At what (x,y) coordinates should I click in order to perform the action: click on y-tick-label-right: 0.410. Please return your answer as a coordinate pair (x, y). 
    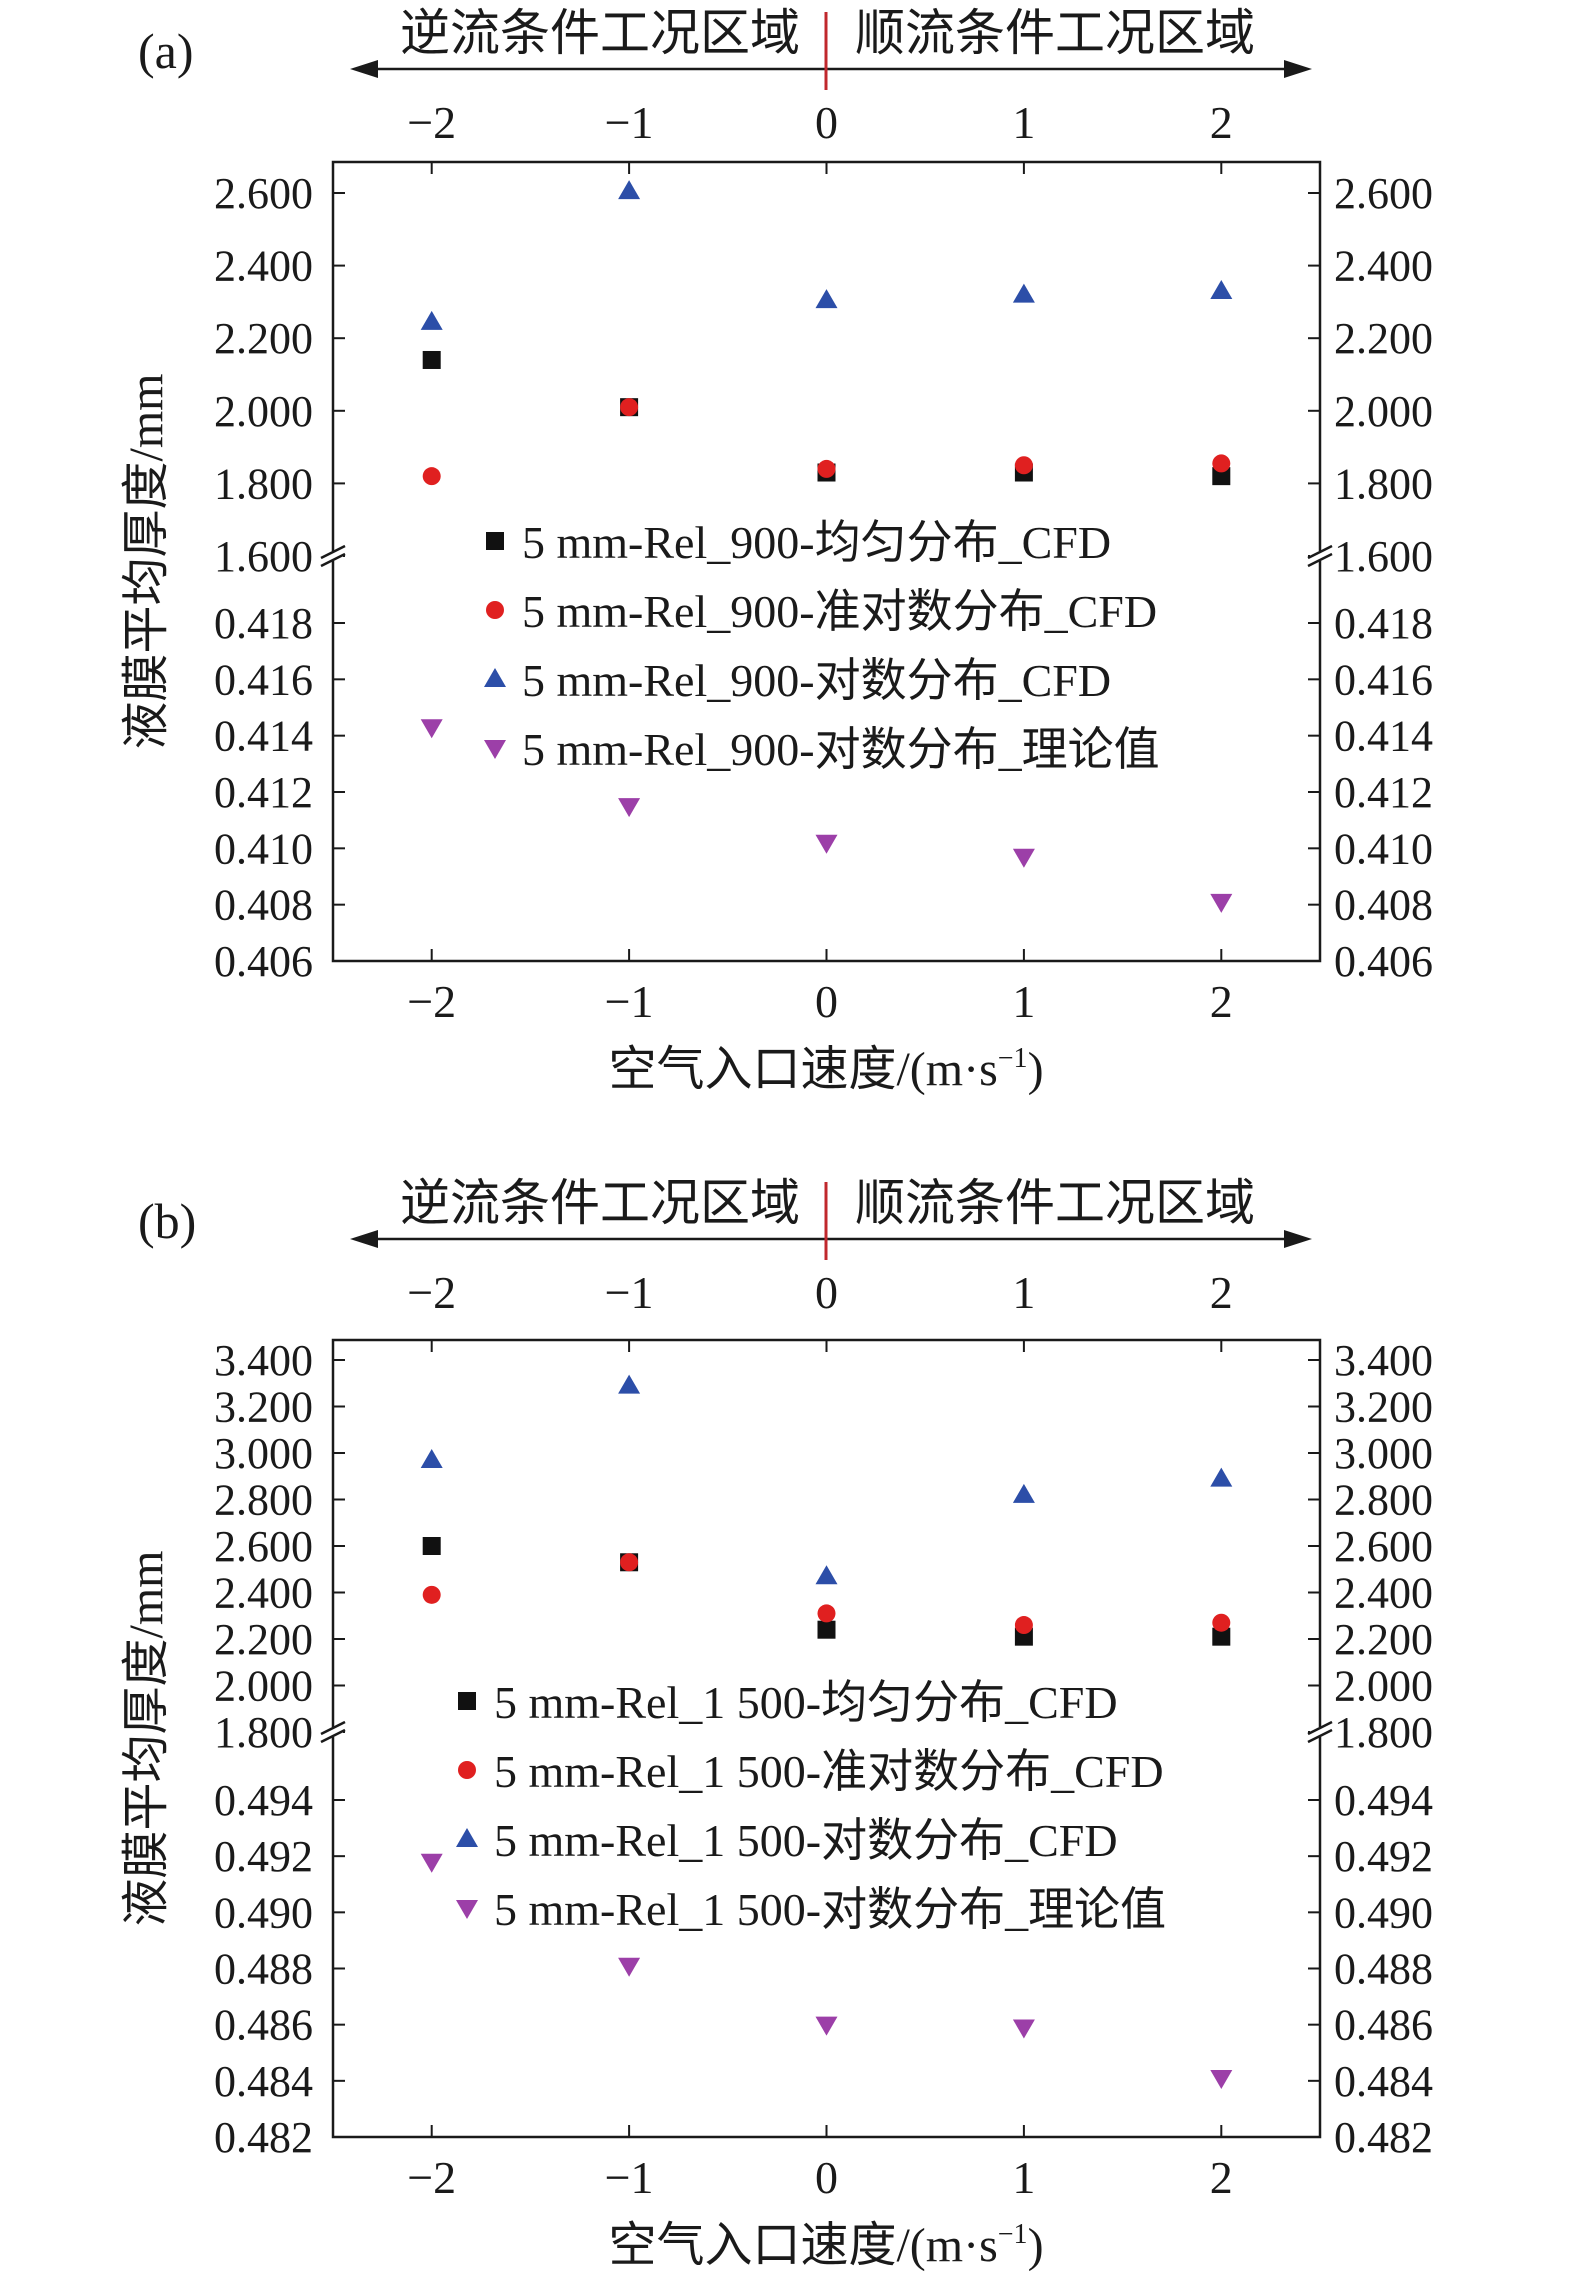
    Looking at the image, I should click on (1383, 848).